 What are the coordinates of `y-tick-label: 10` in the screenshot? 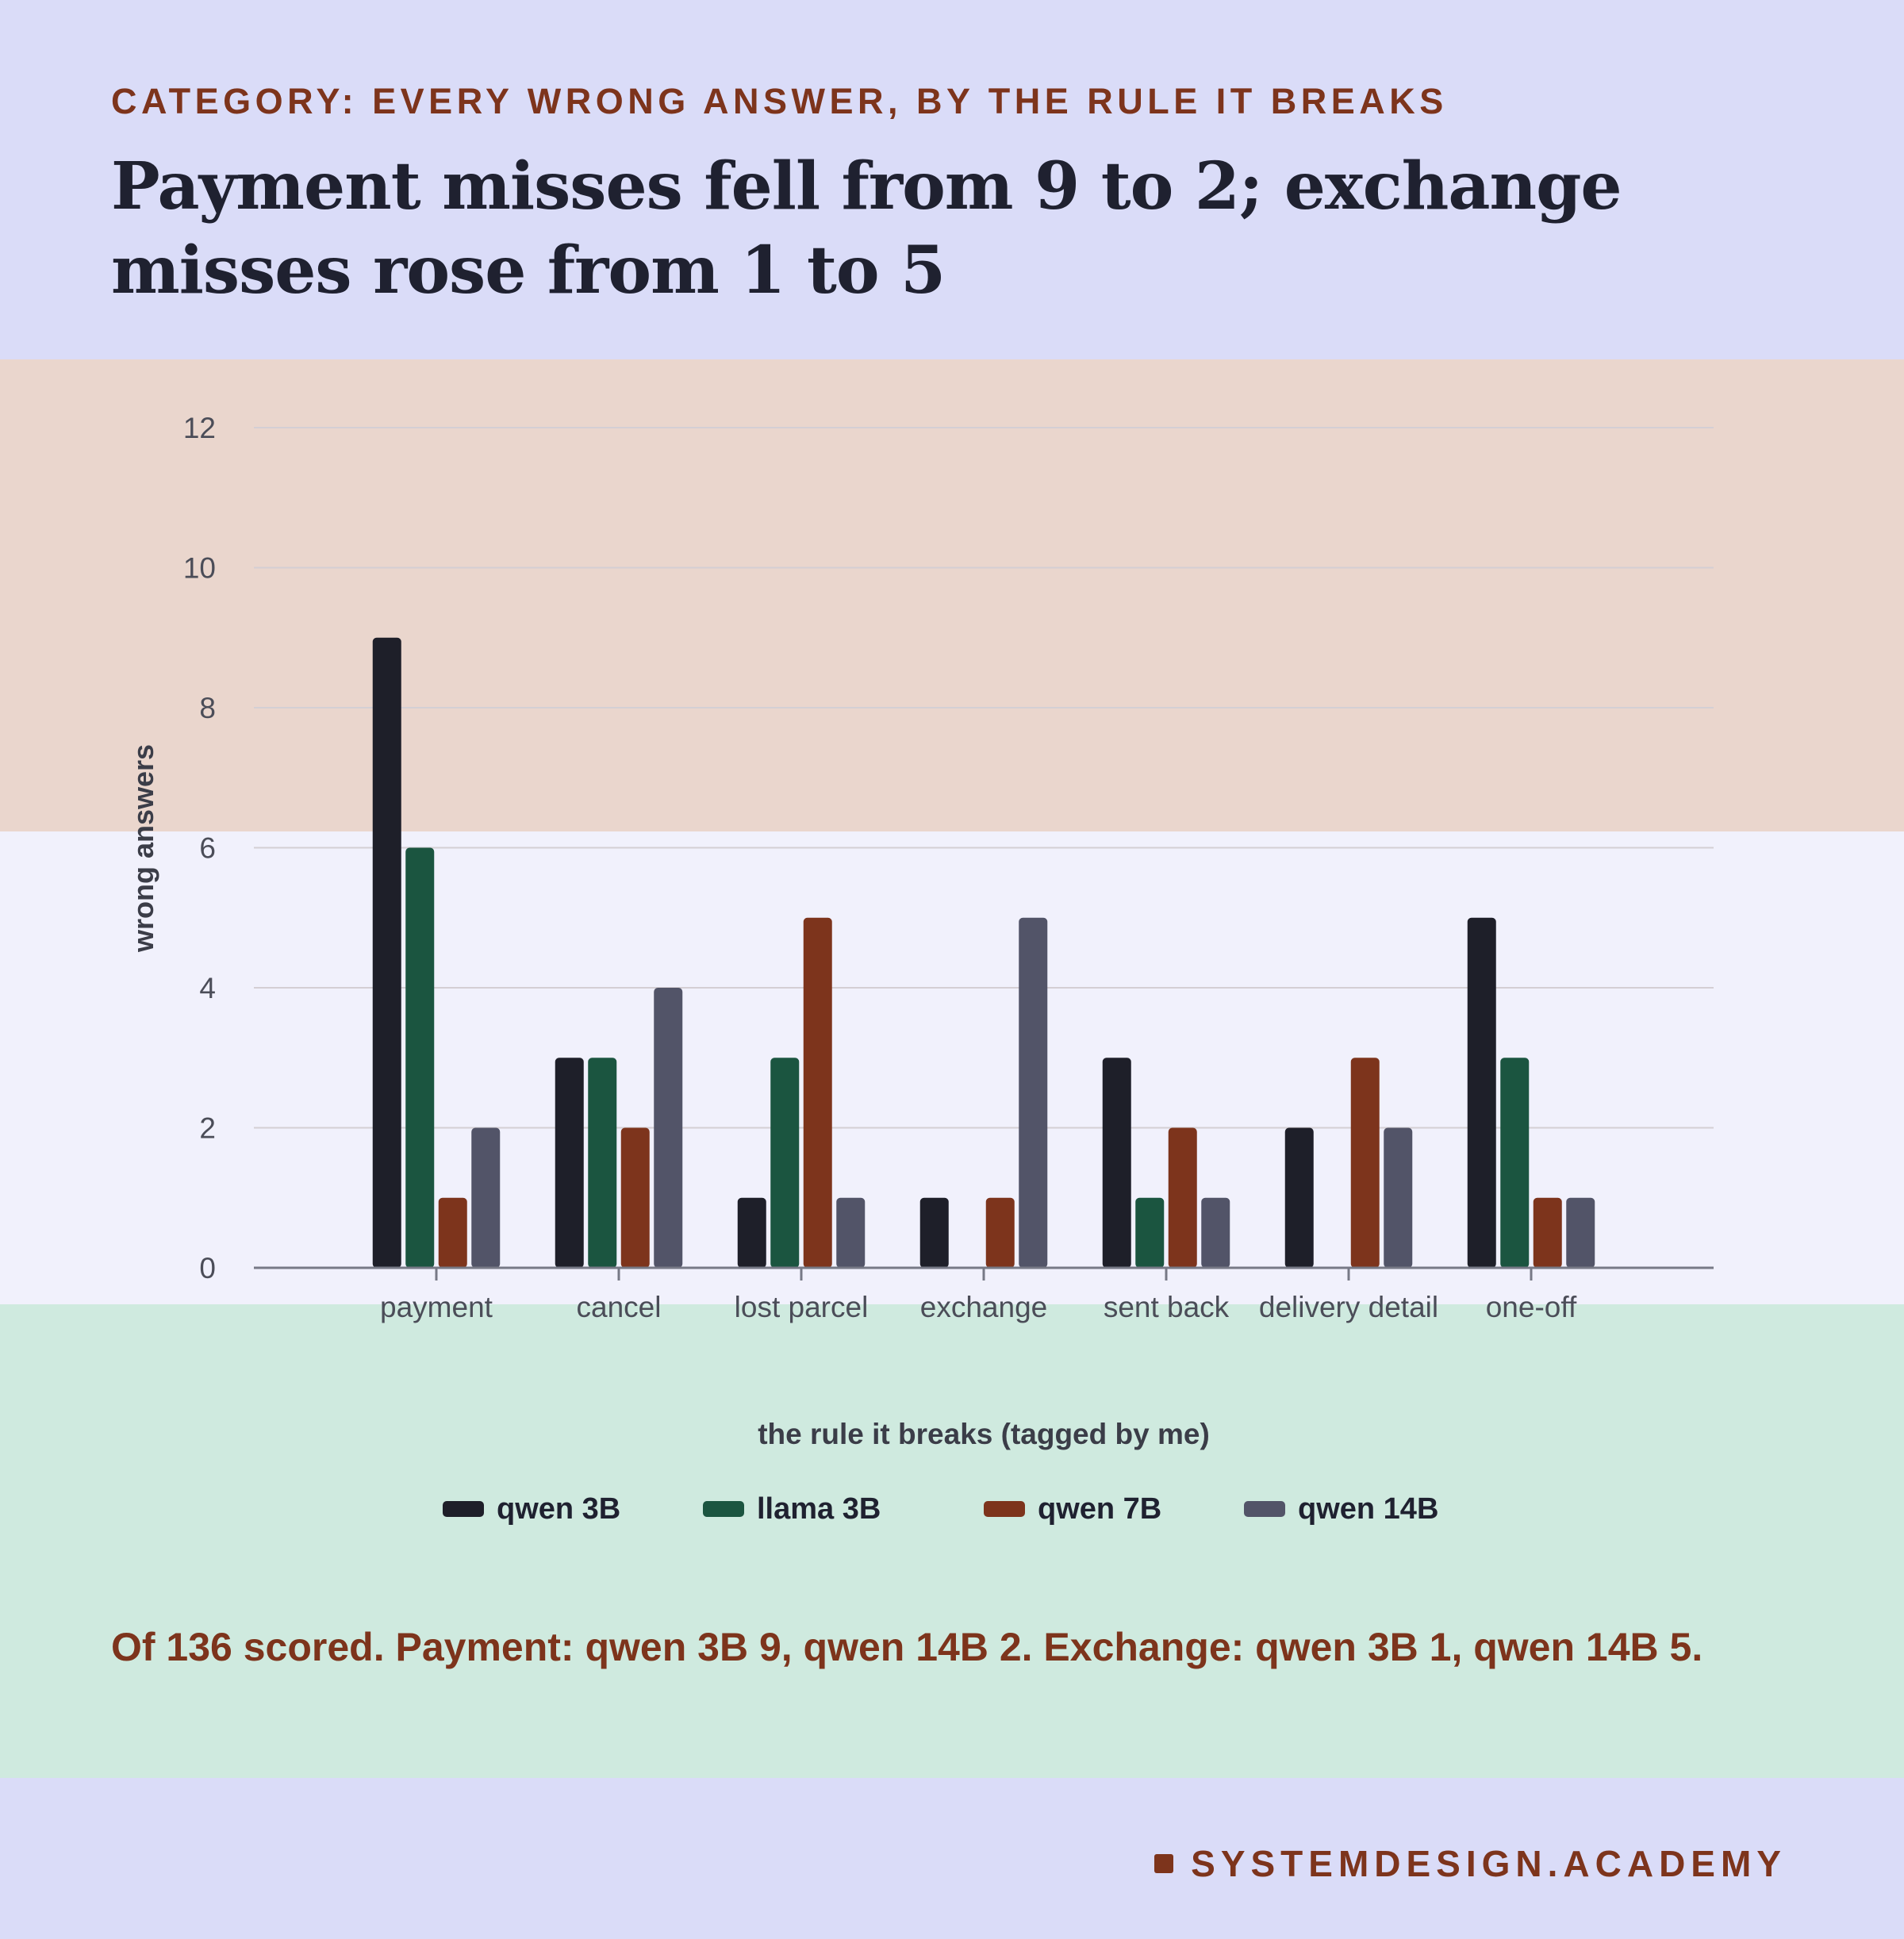 It's located at (199, 568).